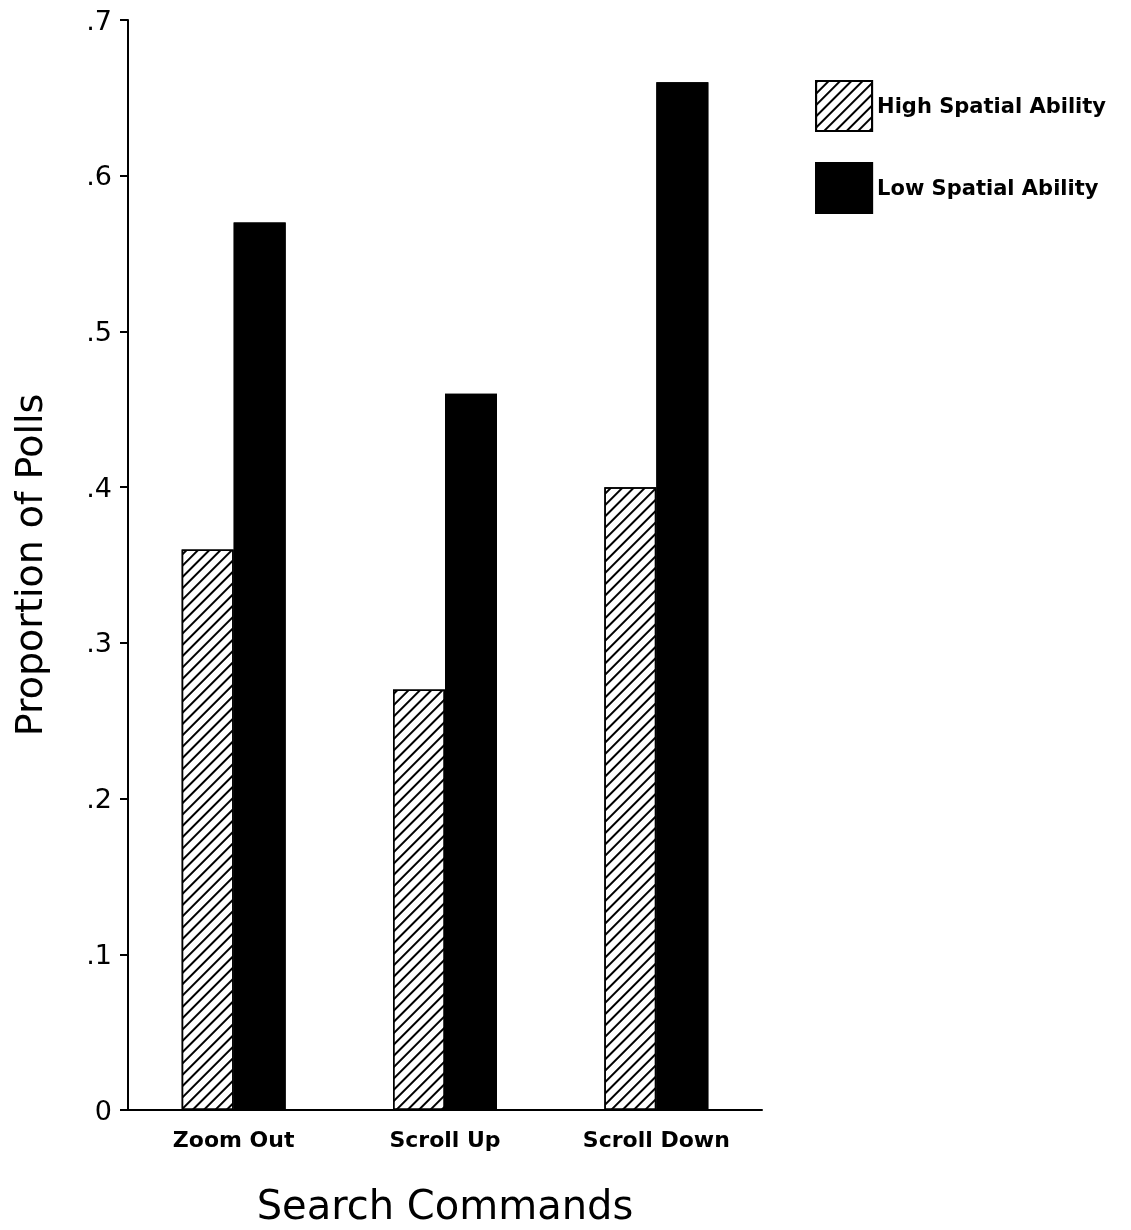 The image size is (1131, 1230). I want to click on legend-label: Low Spatial Ability, so click(988, 188).